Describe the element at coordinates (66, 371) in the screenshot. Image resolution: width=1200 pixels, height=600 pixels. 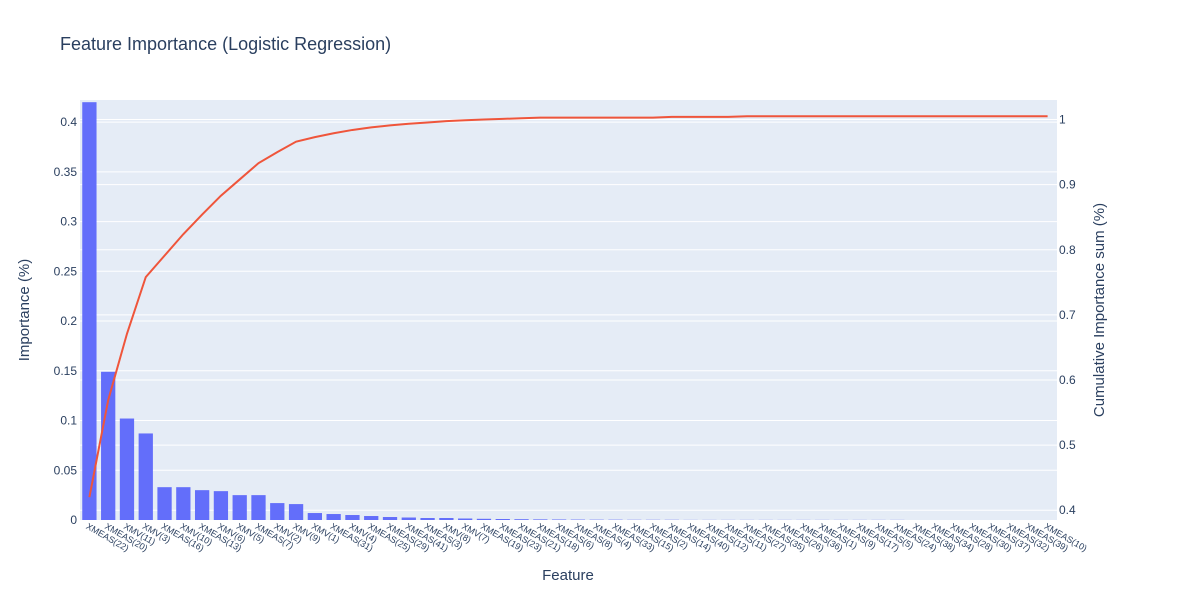
I see `y-tick-label: 0.15` at that location.